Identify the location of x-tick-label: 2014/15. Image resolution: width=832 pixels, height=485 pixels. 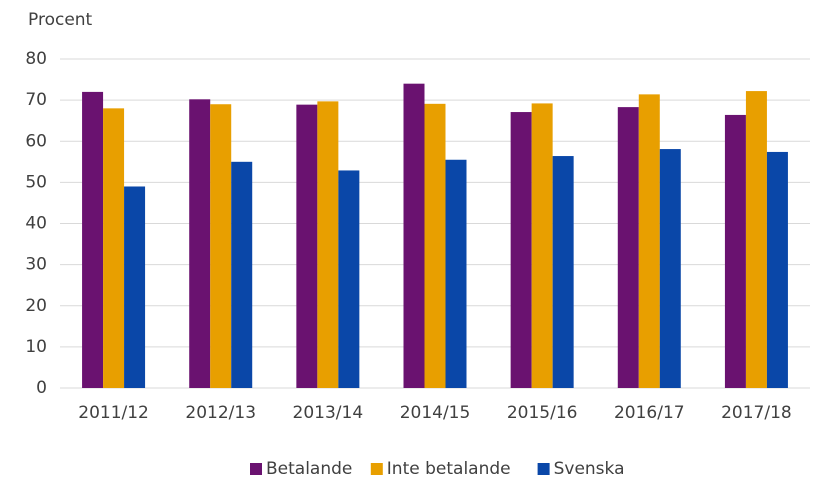
(435, 413).